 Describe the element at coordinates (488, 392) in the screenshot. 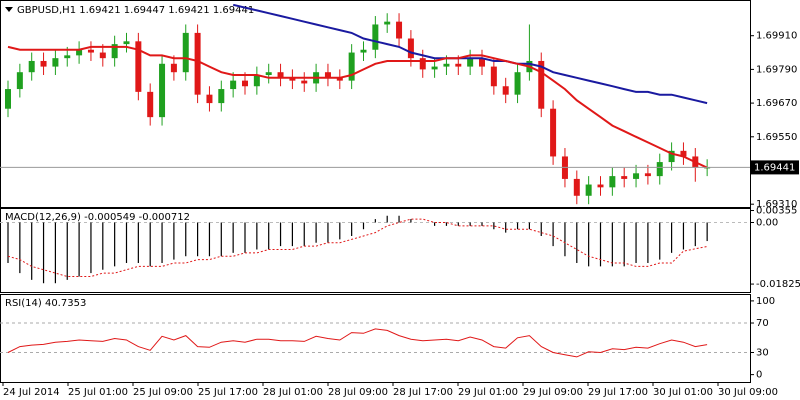

I see `x-tick-label: 29 Jul 01:00` at that location.